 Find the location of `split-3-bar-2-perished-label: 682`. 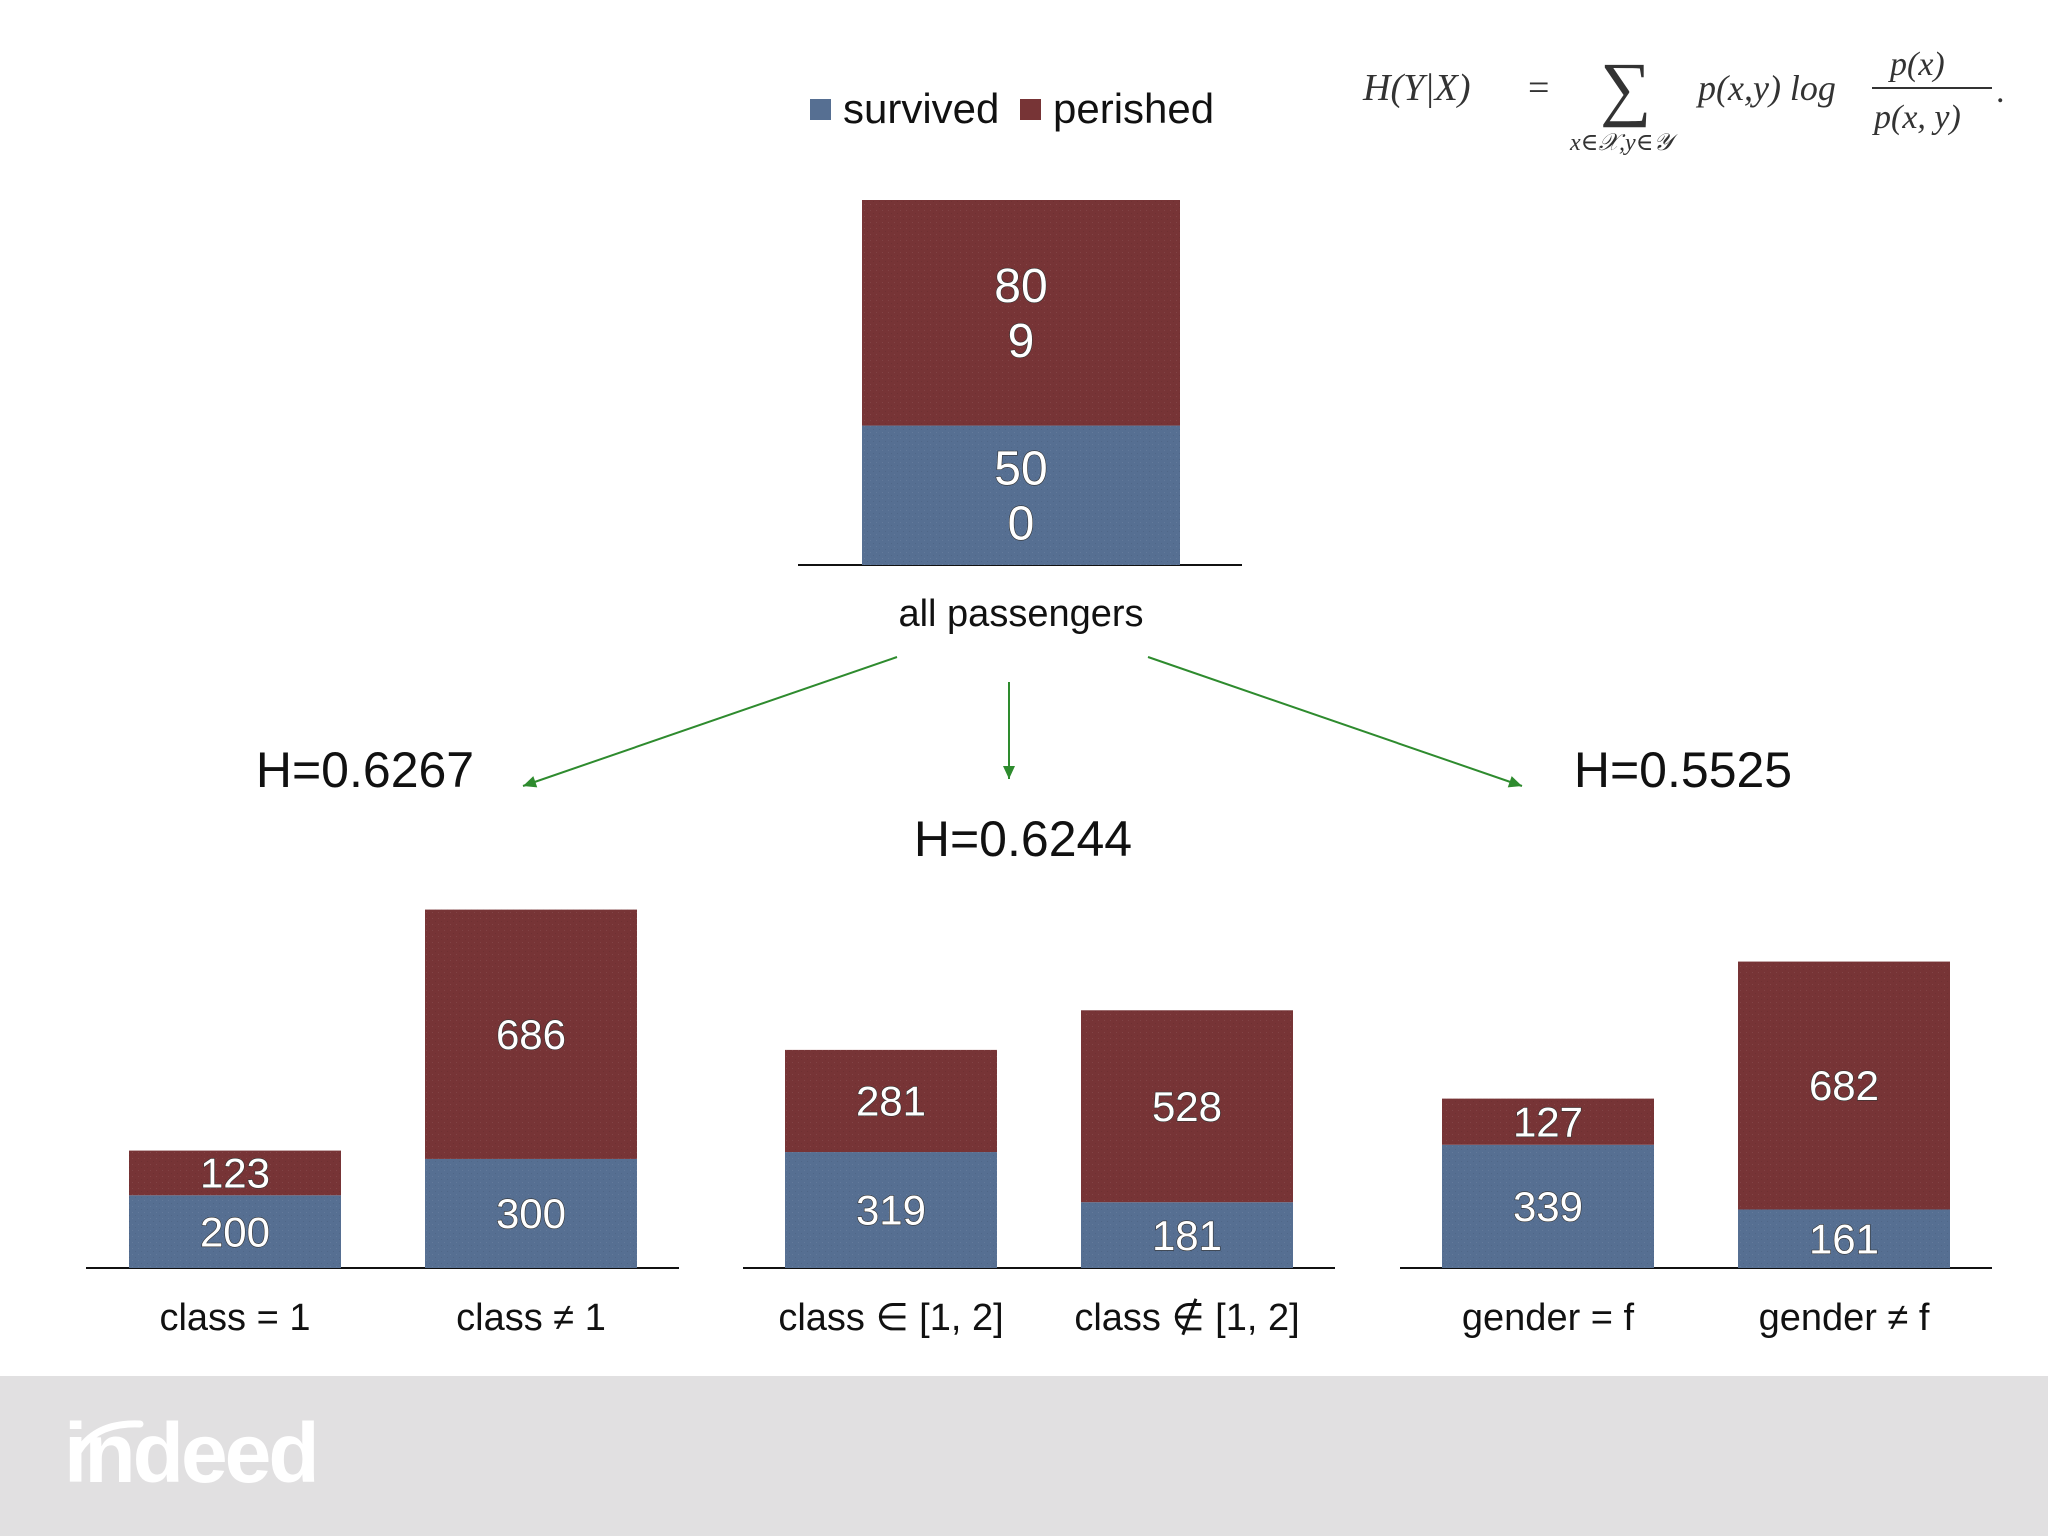

split-3-bar-2-perished-label: 682 is located at coordinates (1844, 1085).